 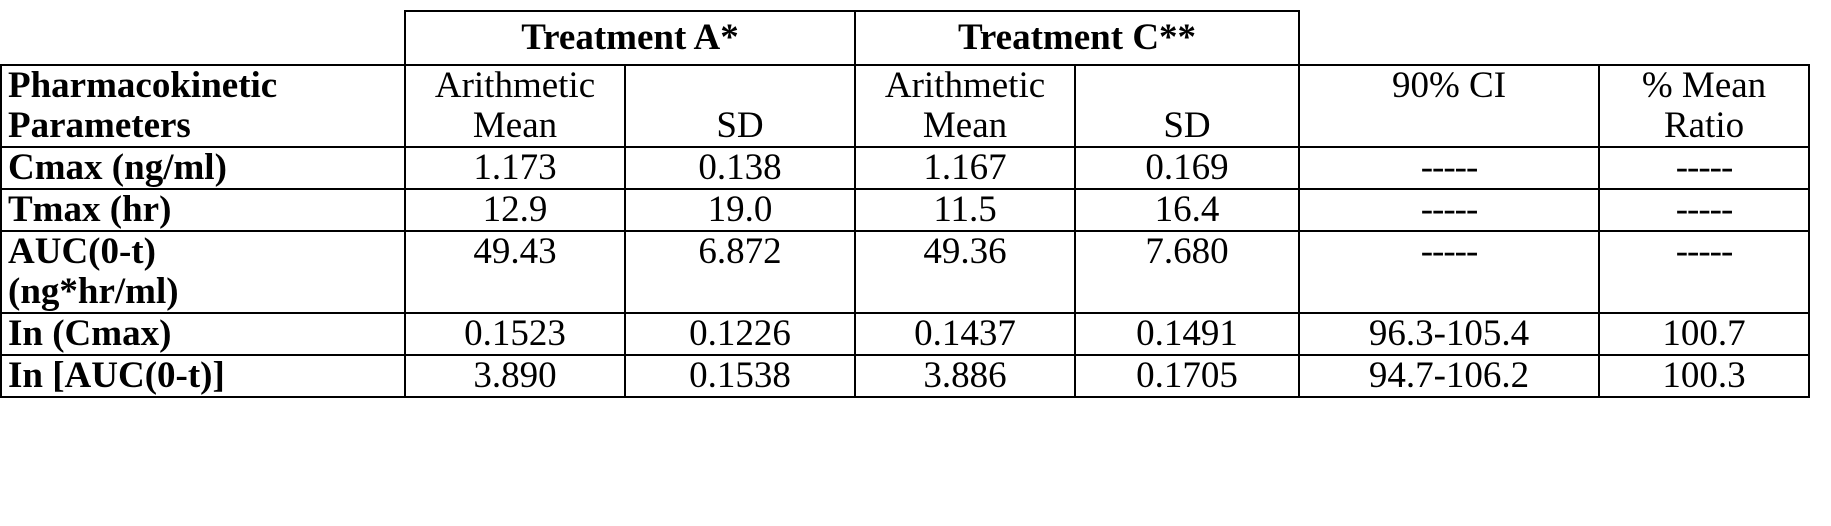 What do you see at coordinates (203, 376) in the screenshot?
I see `row-param: In [AUC(0-t)]` at bounding box center [203, 376].